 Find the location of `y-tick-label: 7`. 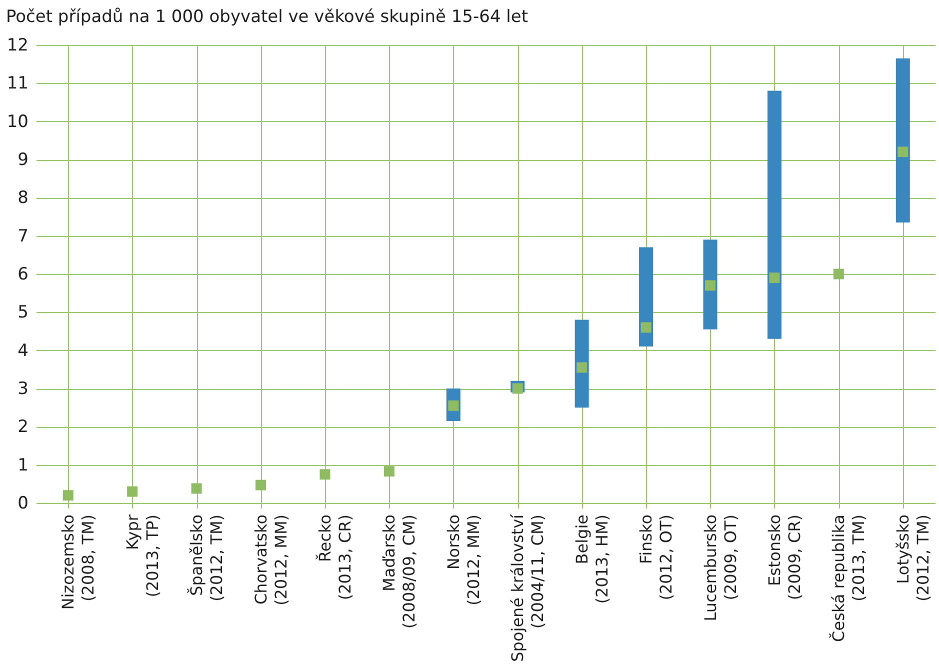

y-tick-label: 7 is located at coordinates (23, 236).